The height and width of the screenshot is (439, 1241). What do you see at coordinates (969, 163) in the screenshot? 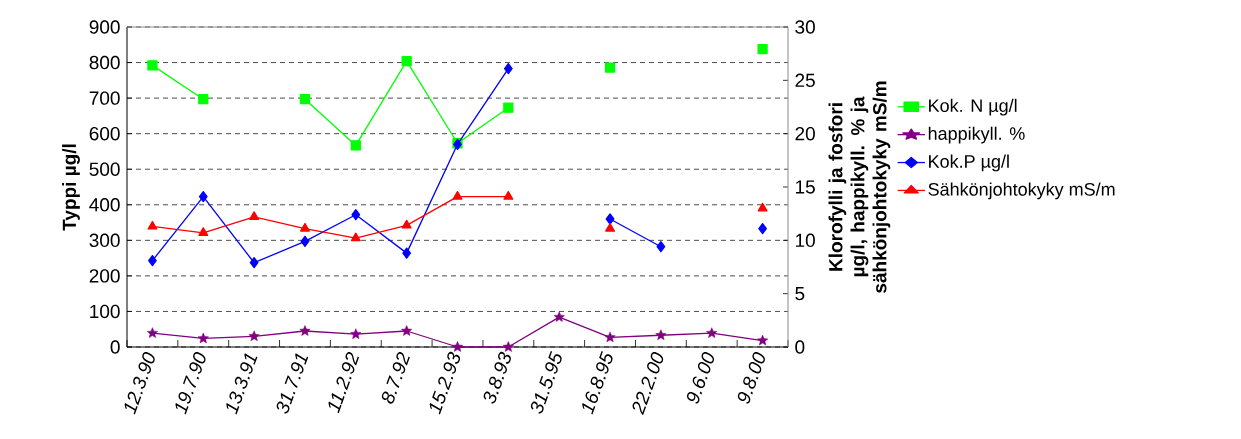
I see `legend-label: Kok.P µg/l` at bounding box center [969, 163].